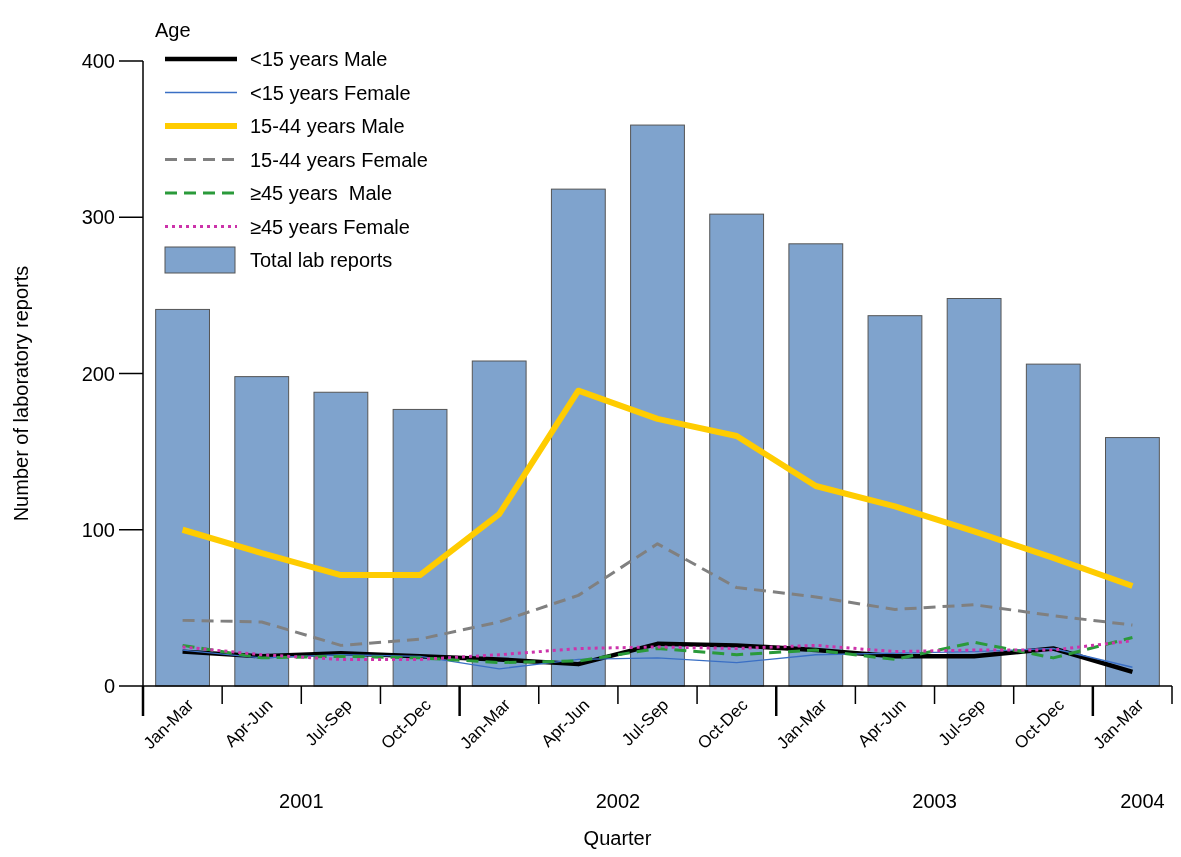  Describe the element at coordinates (339, 159) in the screenshot. I see `legend-label: 15-44 years Female` at that location.